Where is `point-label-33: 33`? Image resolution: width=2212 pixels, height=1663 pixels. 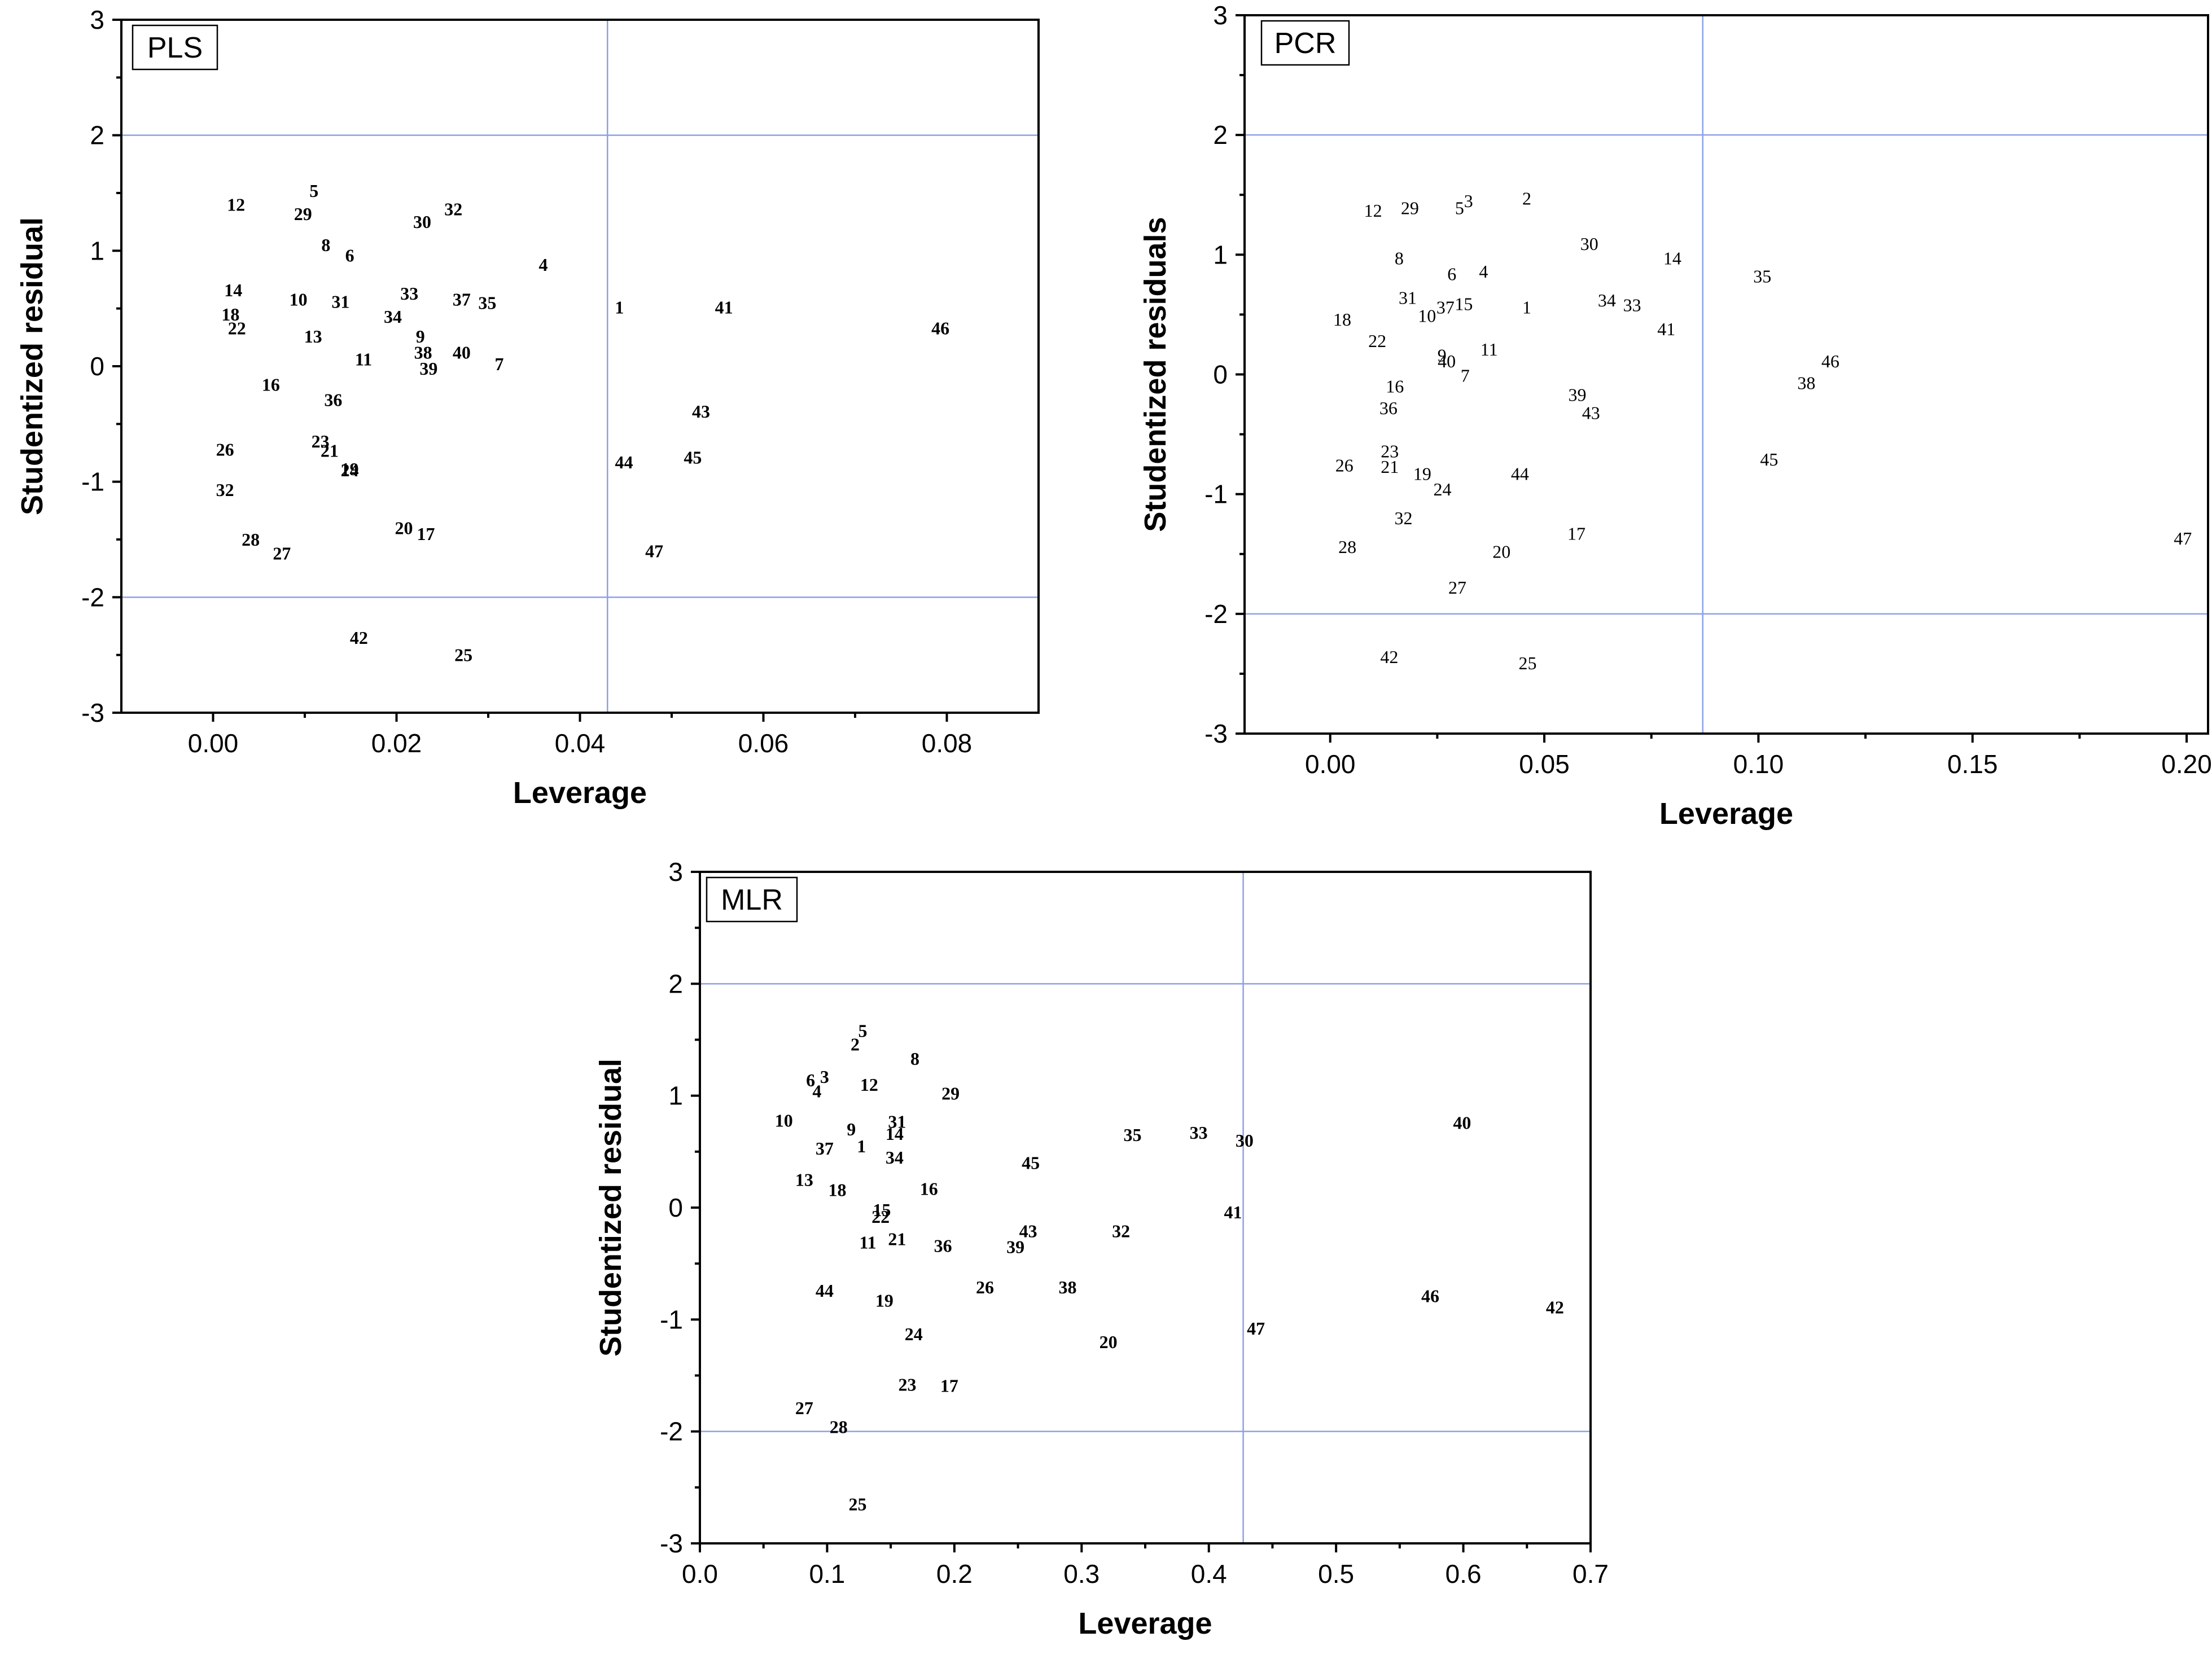
point-label-33: 33 is located at coordinates (409, 293).